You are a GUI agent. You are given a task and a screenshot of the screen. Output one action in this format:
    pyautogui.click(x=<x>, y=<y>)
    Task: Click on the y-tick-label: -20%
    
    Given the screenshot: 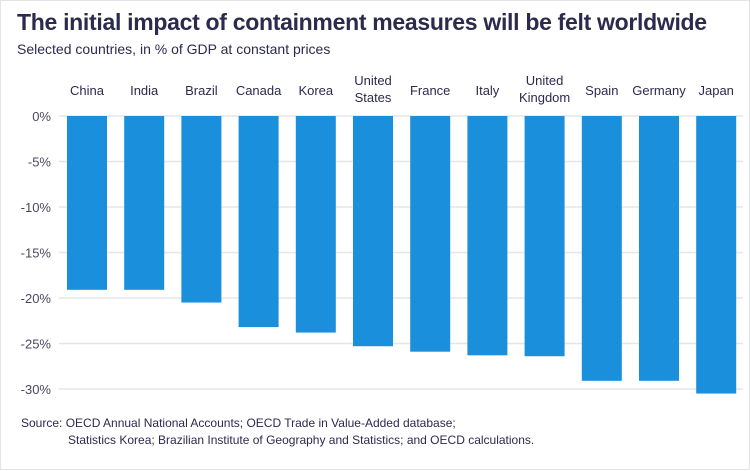 What is the action you would take?
    pyautogui.click(x=36, y=298)
    